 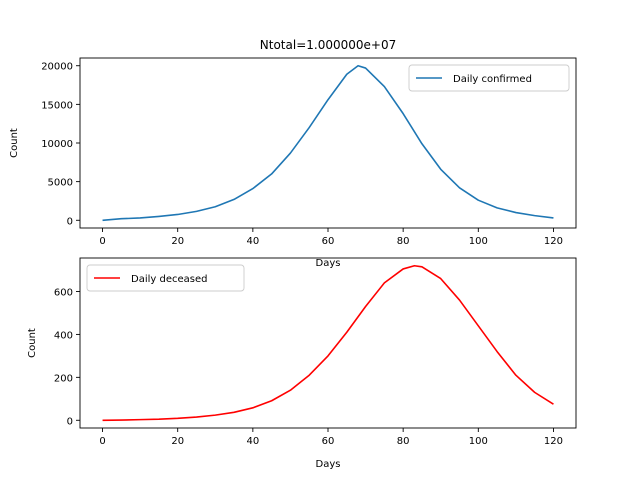 What do you see at coordinates (57, 67) in the screenshot?
I see `y-tick-label: 20000` at bounding box center [57, 67].